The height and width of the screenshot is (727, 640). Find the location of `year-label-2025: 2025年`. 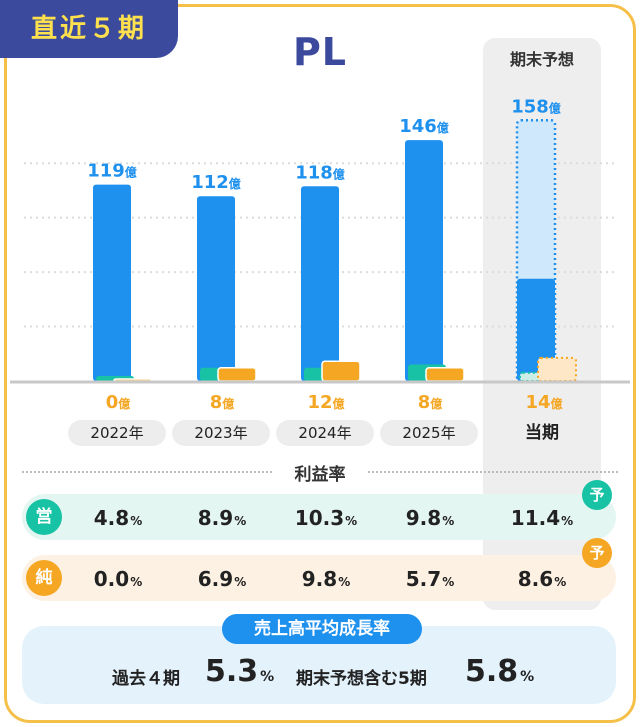

year-label-2025: 2025年 is located at coordinates (429, 433).